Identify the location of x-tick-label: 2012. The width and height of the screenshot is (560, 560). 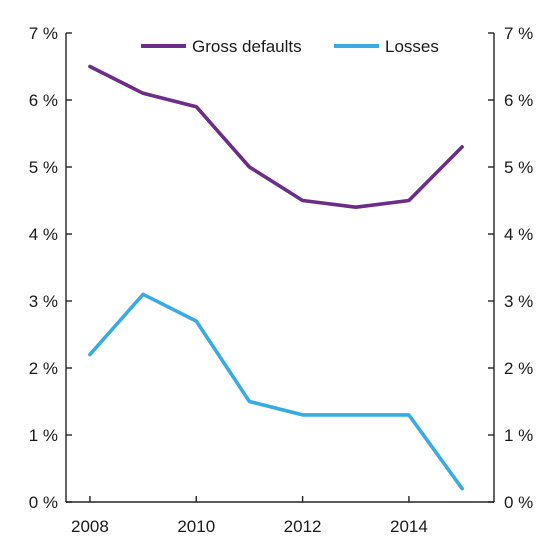
(303, 526).